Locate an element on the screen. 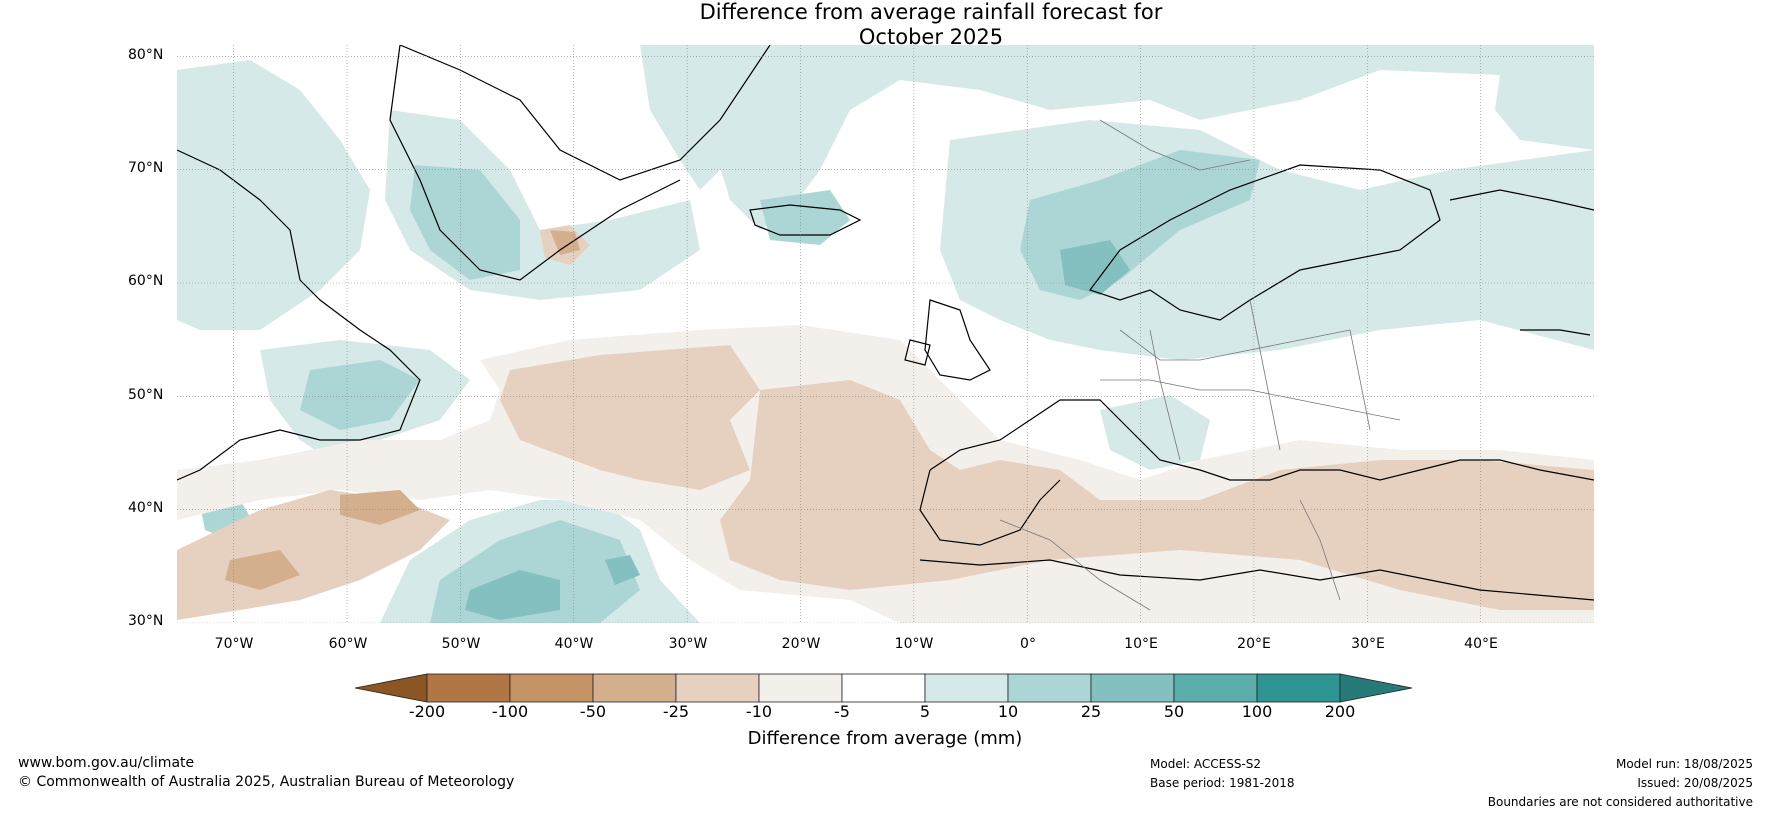 This screenshot has width=1770, height=816. colorbar-tick-label: 10 is located at coordinates (1008, 711).